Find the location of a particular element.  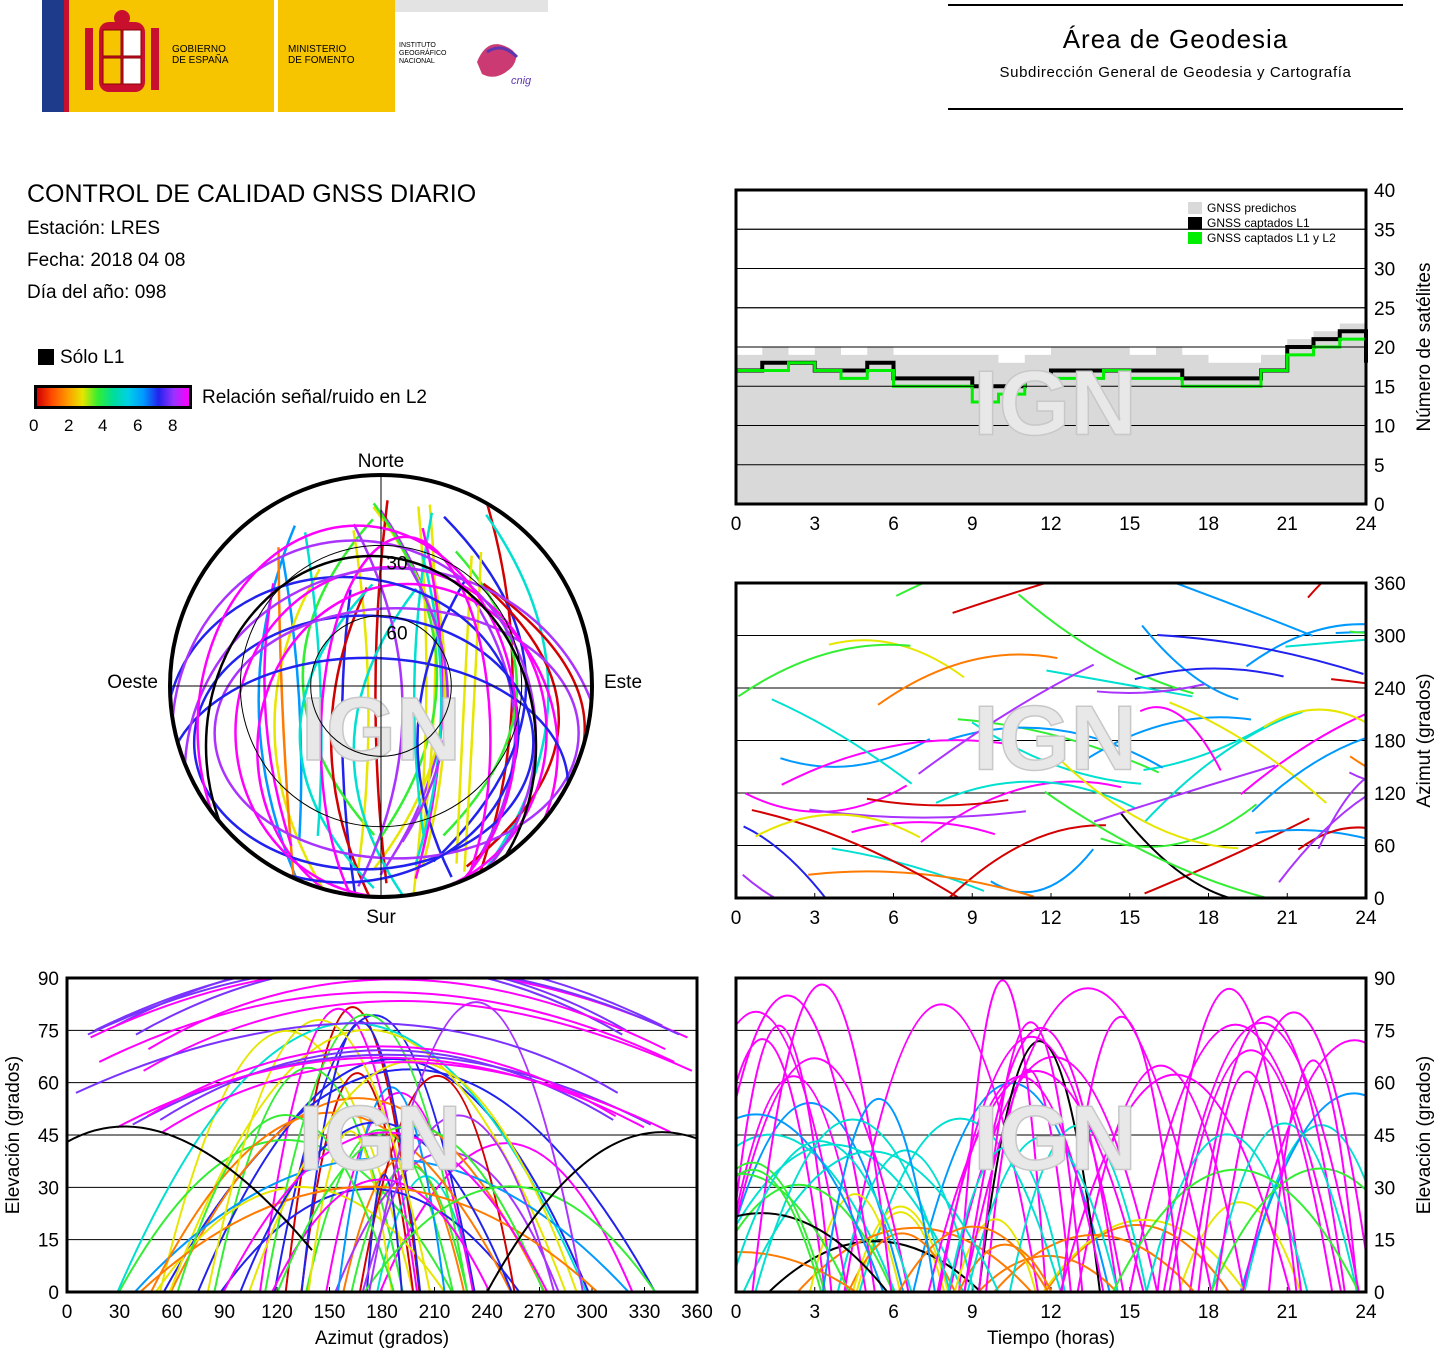

y-axis-label: Número de satélites is located at coordinates (1424, 347).